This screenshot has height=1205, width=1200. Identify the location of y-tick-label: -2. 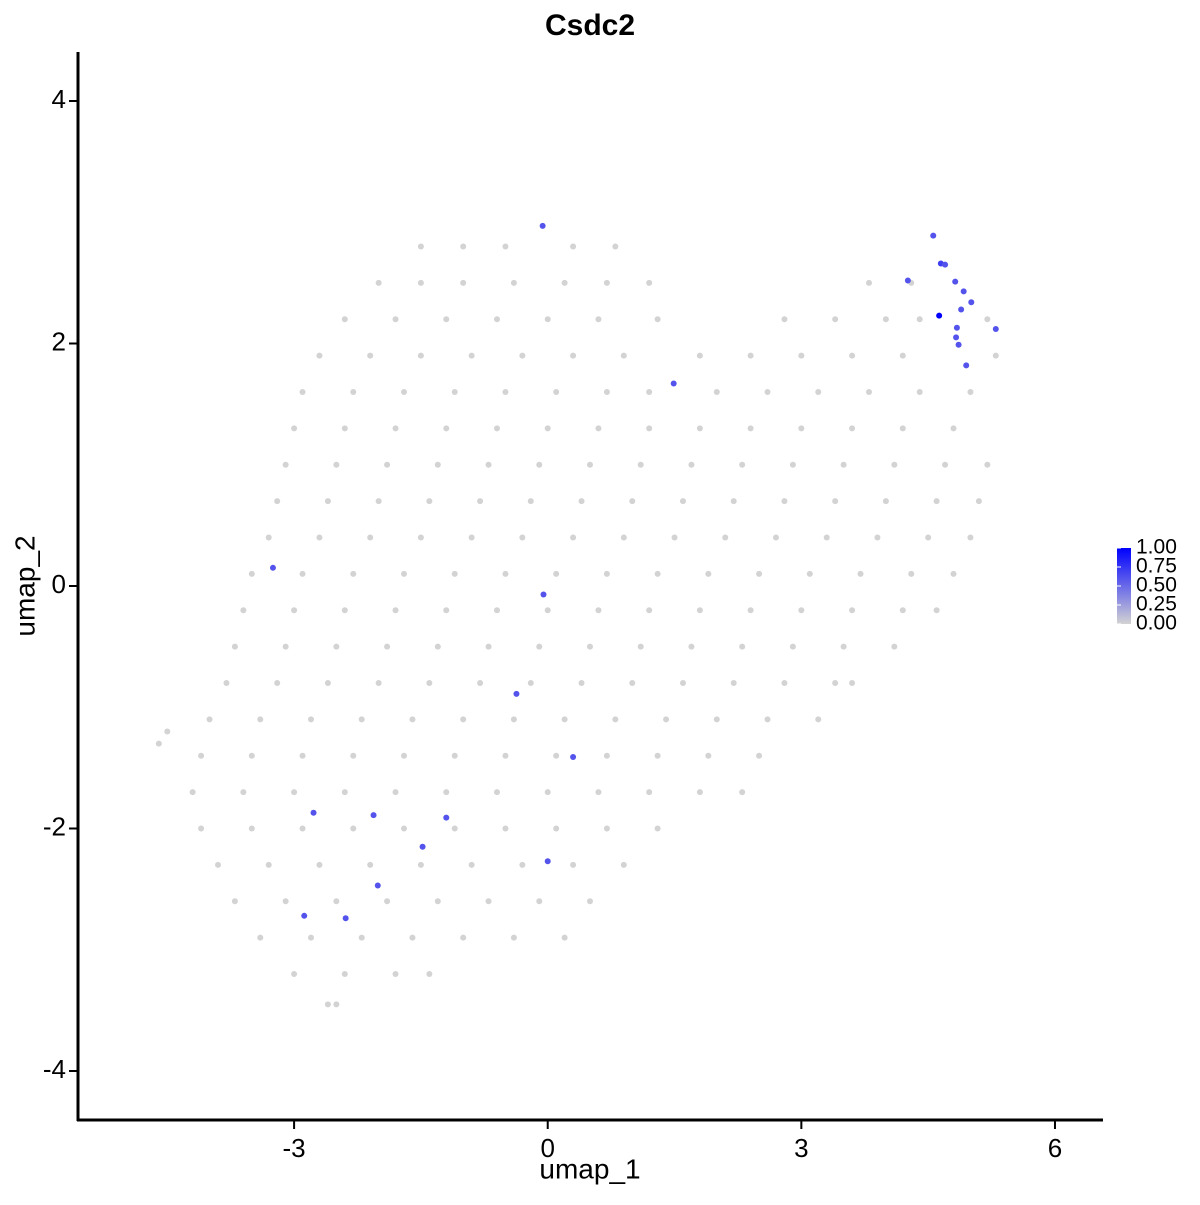
(54, 826).